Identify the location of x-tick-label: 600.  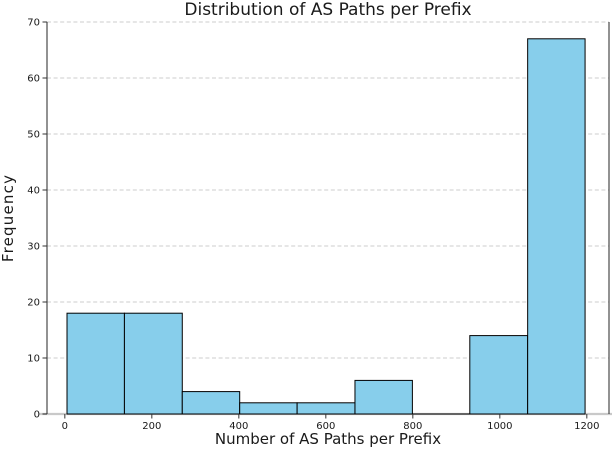
(325, 426).